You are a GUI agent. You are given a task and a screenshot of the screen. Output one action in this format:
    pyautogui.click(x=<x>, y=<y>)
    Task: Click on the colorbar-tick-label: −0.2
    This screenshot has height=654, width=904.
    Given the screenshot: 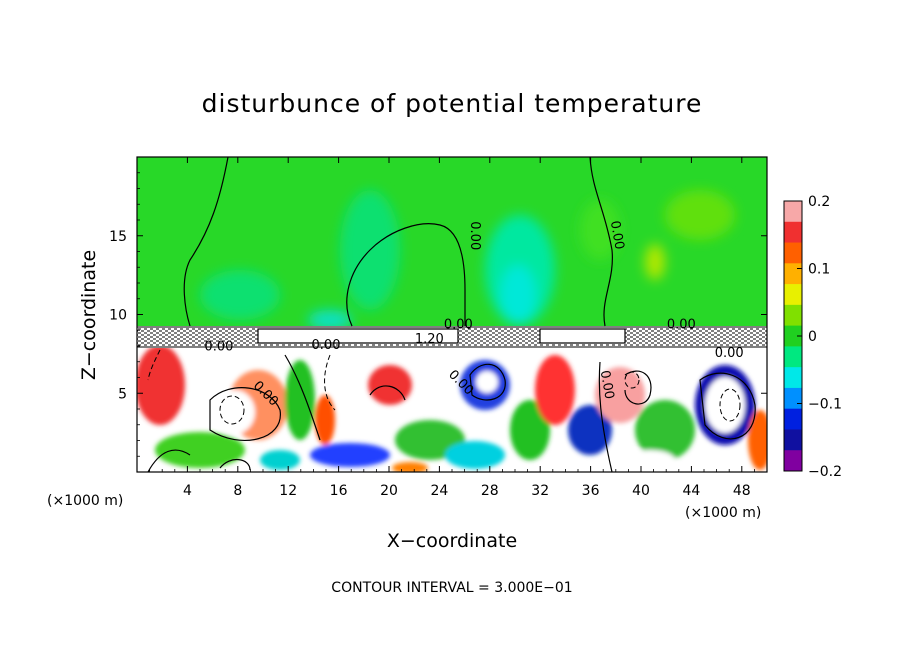 What is the action you would take?
    pyautogui.click(x=825, y=472)
    